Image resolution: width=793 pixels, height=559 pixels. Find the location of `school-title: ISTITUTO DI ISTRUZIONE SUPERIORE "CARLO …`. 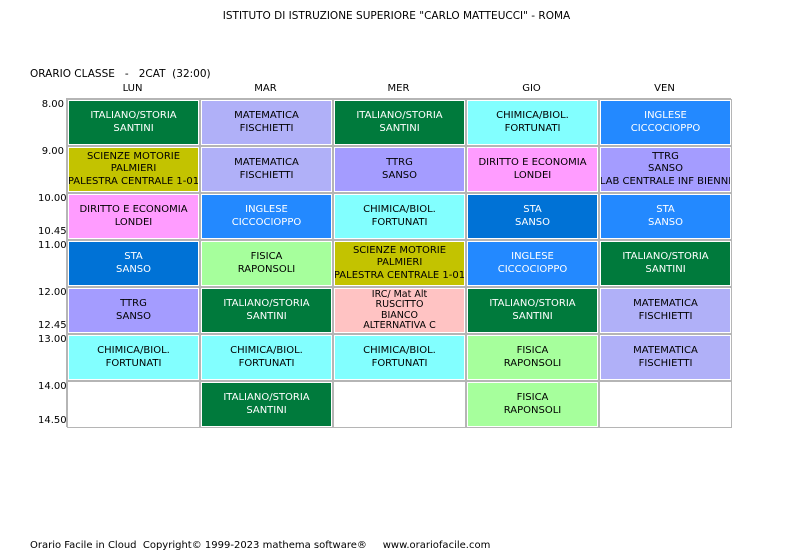

school-title: ISTITUTO DI ISTRUZIONE SUPERIORE "CARLO … is located at coordinates (396, 16).